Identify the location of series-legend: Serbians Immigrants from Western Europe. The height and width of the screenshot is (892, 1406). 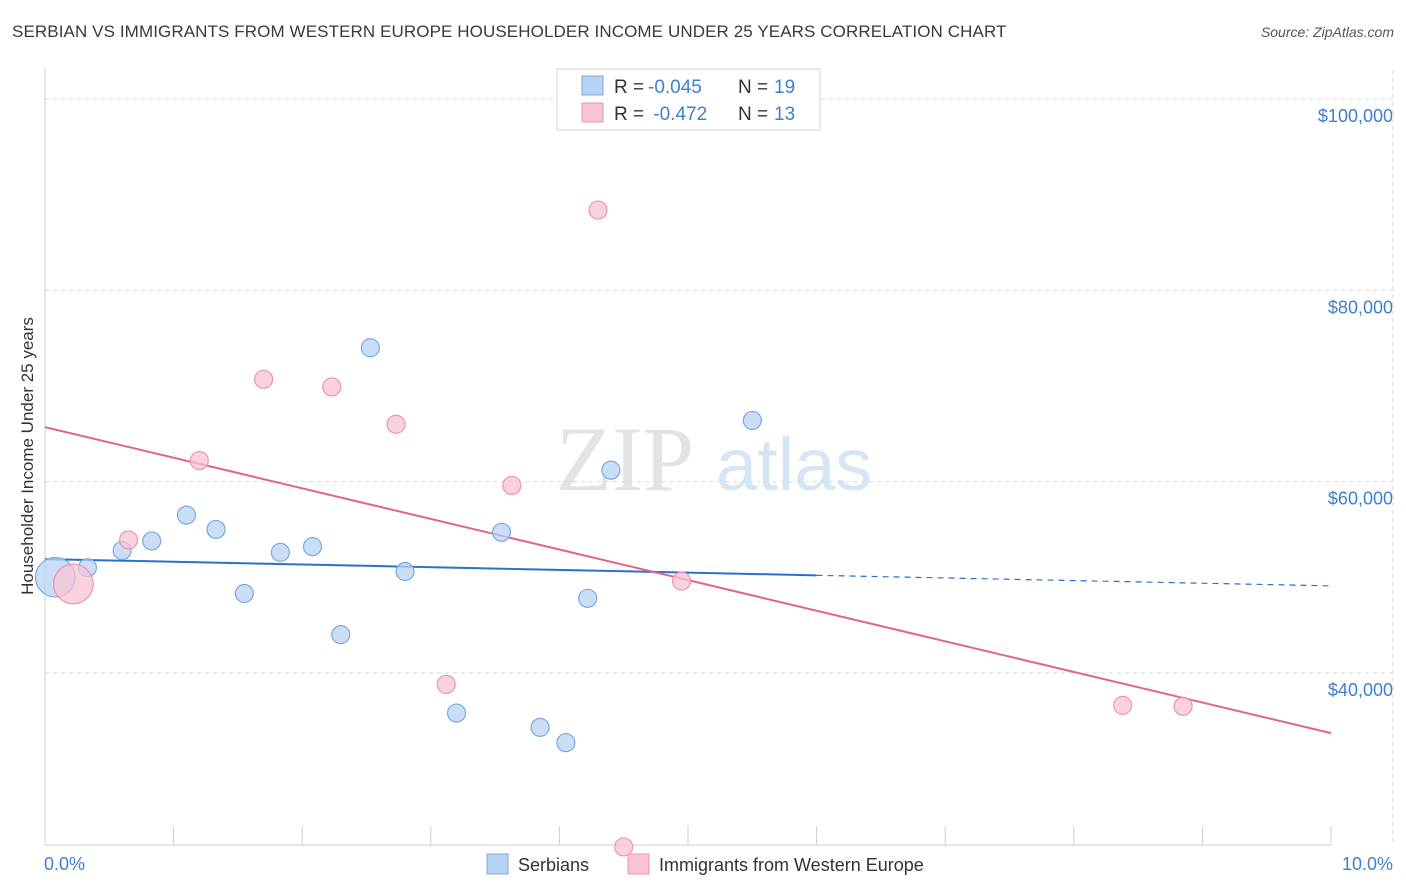
(705, 864).